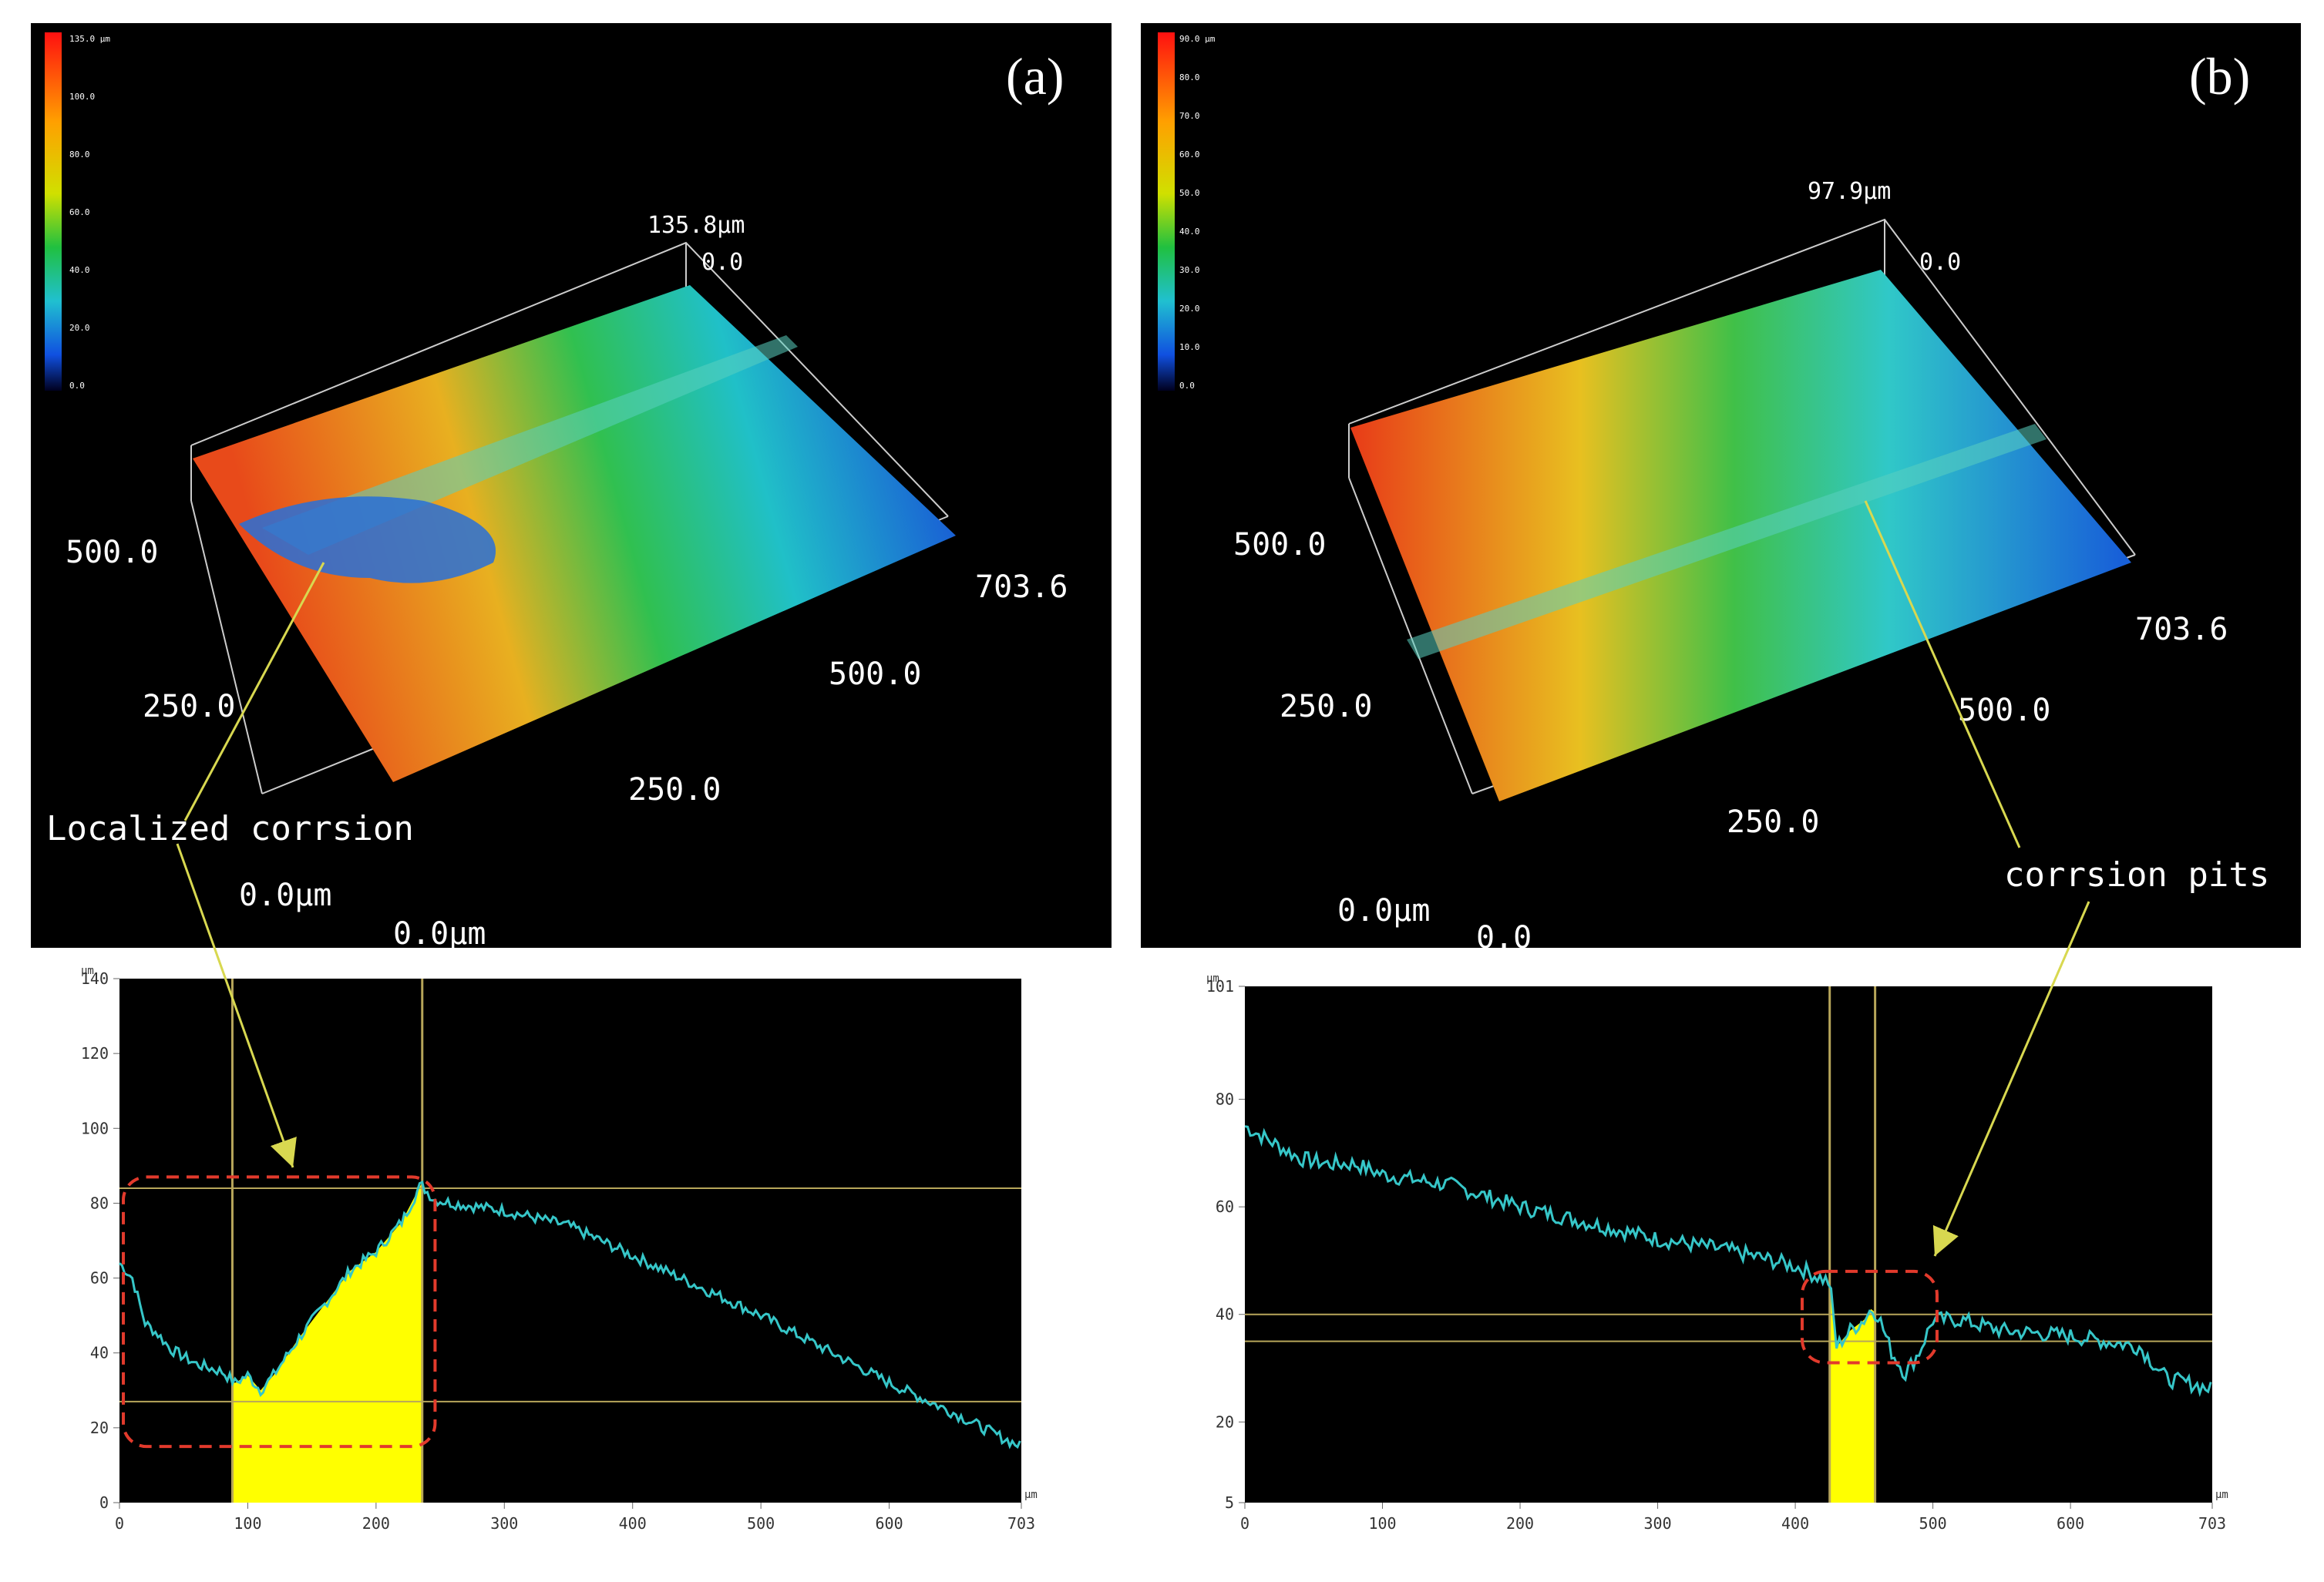 Image resolution: width=2324 pixels, height=1582 pixels. I want to click on chart-a-y-tick-label: 120, so click(95, 1053).